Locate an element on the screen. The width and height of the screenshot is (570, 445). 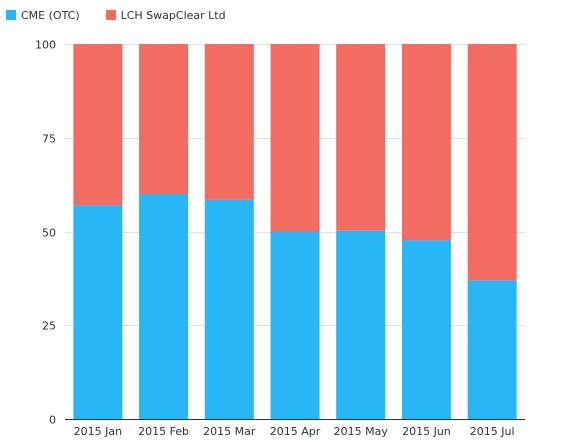
legend-label-cme: CME (OTC) is located at coordinates (50, 15).